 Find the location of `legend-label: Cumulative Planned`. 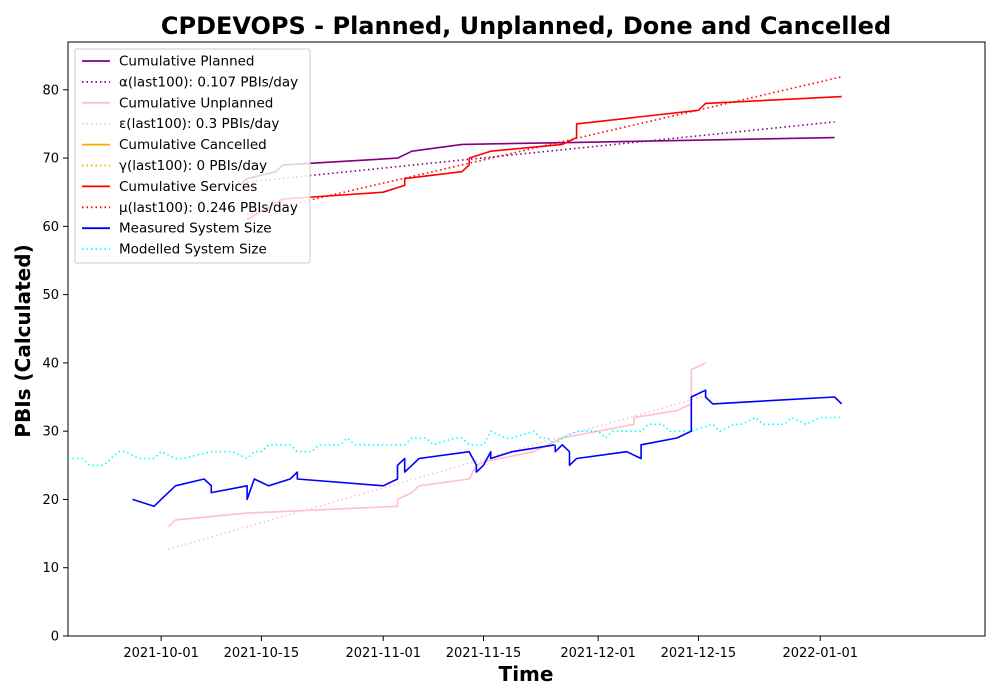

legend-label: Cumulative Planned is located at coordinates (187, 62).